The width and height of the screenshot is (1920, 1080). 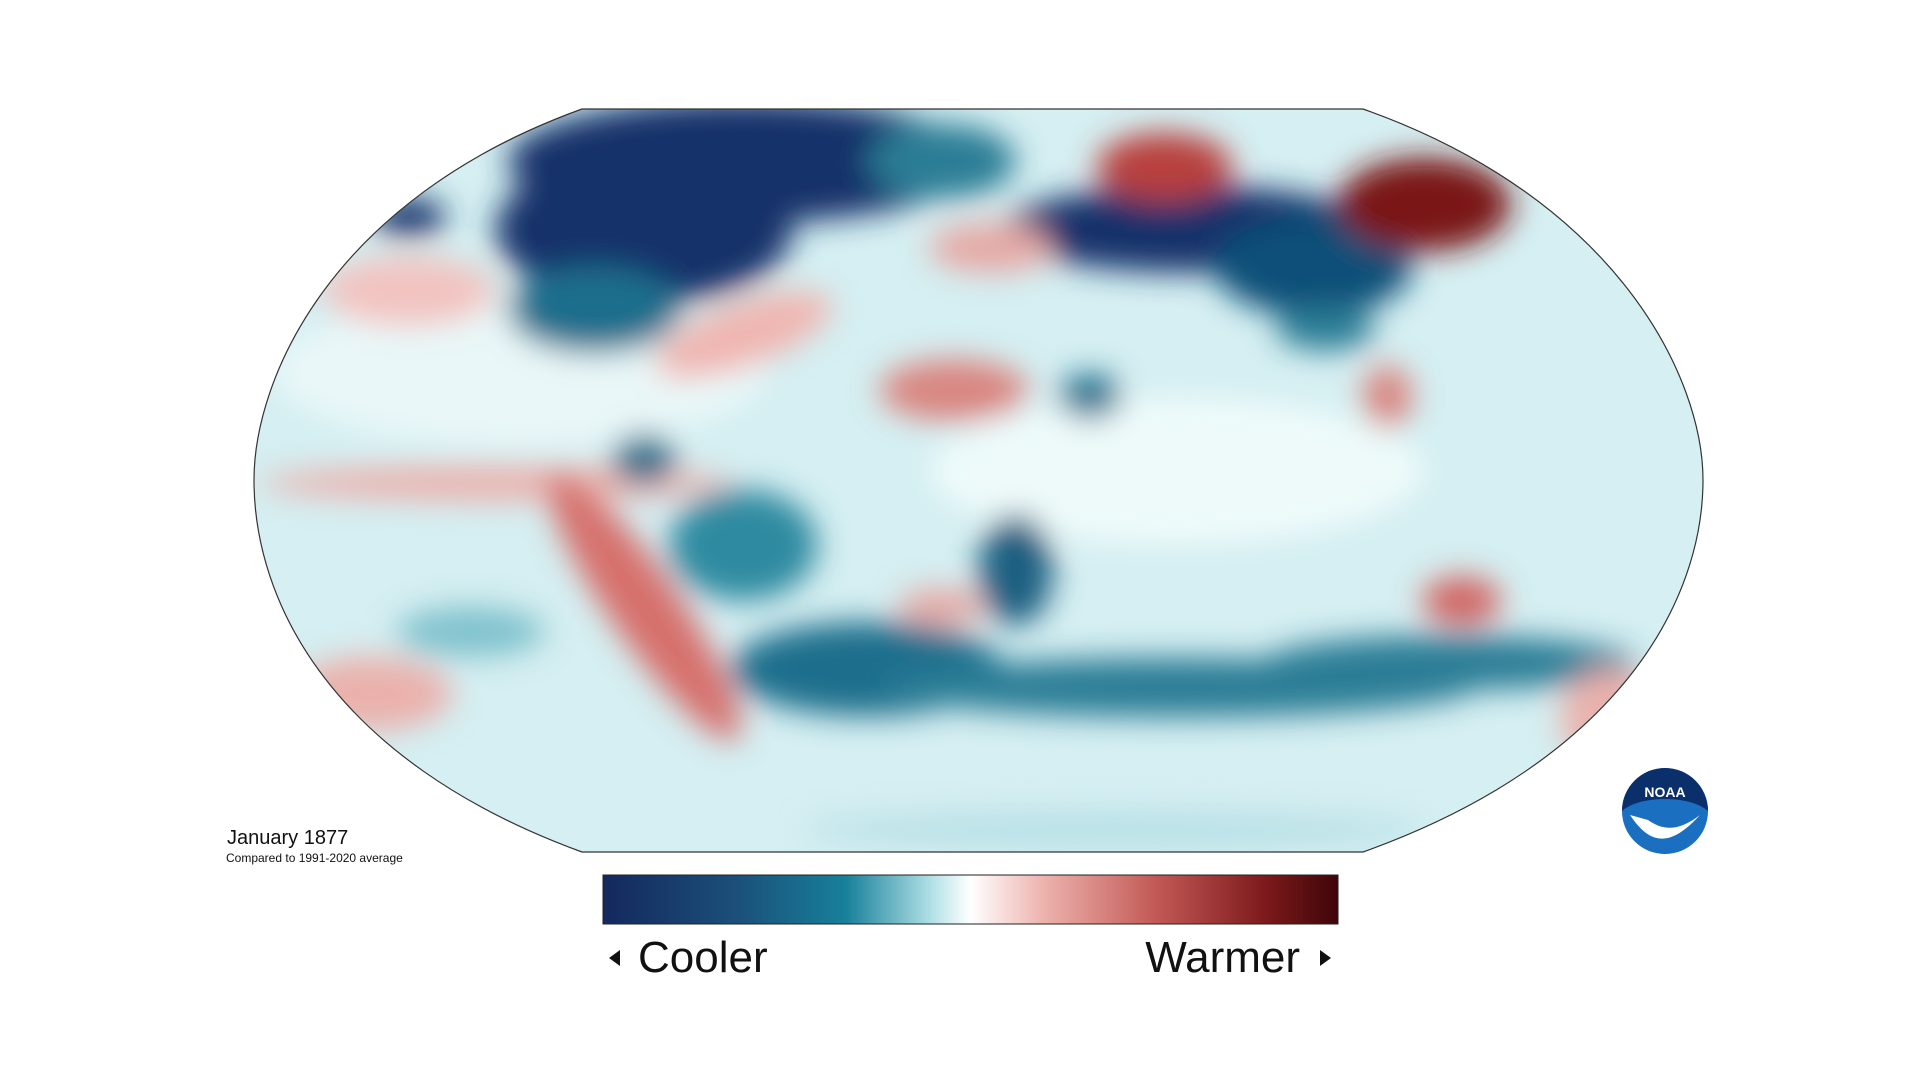 What do you see at coordinates (287, 838) in the screenshot?
I see `map-title: January 1877` at bounding box center [287, 838].